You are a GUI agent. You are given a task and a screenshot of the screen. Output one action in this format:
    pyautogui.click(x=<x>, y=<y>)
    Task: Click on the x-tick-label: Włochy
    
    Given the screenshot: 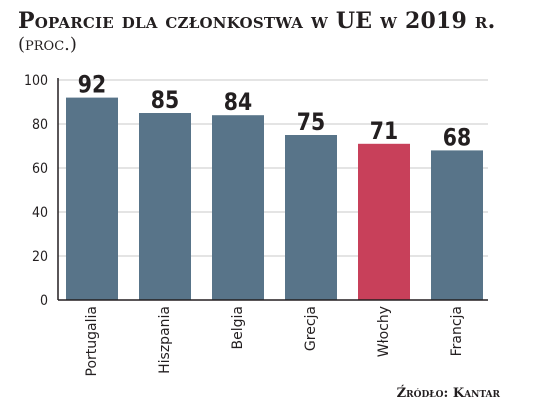 What is the action you would take?
    pyautogui.click(x=384, y=331)
    